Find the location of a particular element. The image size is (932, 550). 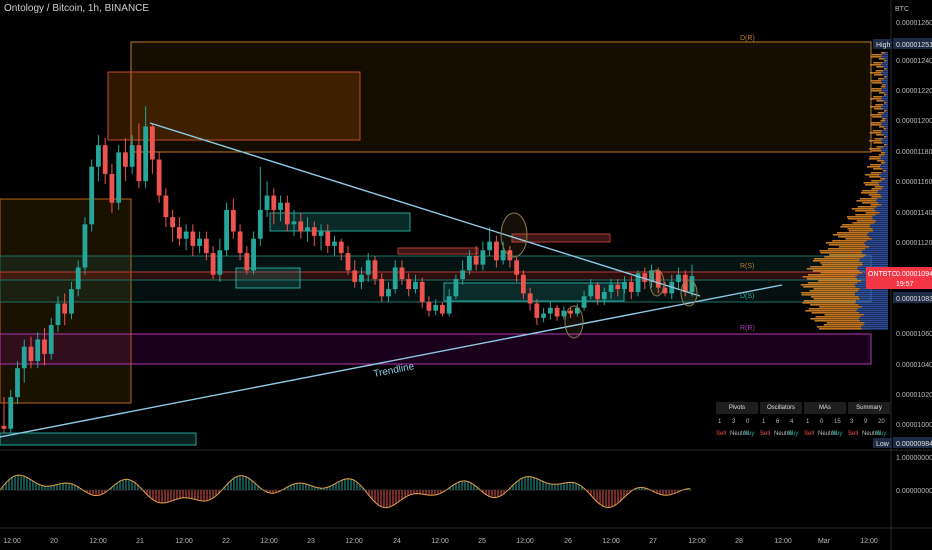

high-tag-box is located at coordinates (882, 44).